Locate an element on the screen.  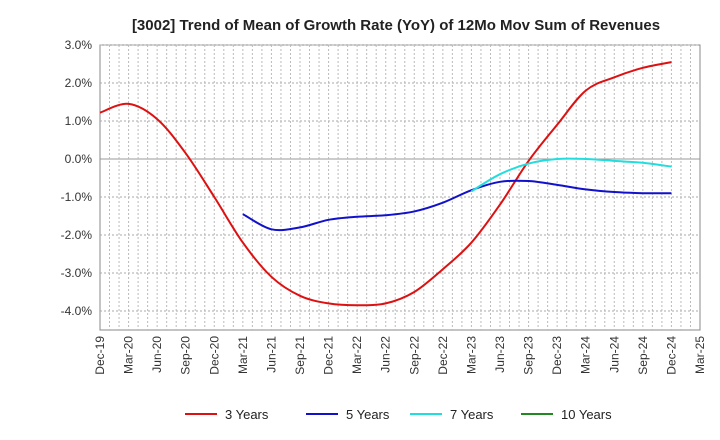
x-tick-label: Jun-21 is located at coordinates (271, 354).